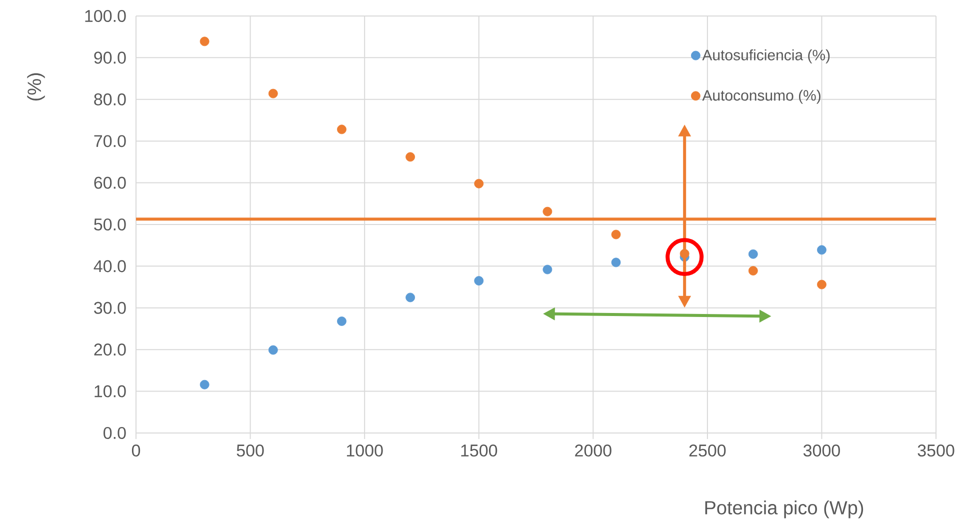  Describe the element at coordinates (479, 450) in the screenshot. I see `x-tick-label: 1500` at that location.